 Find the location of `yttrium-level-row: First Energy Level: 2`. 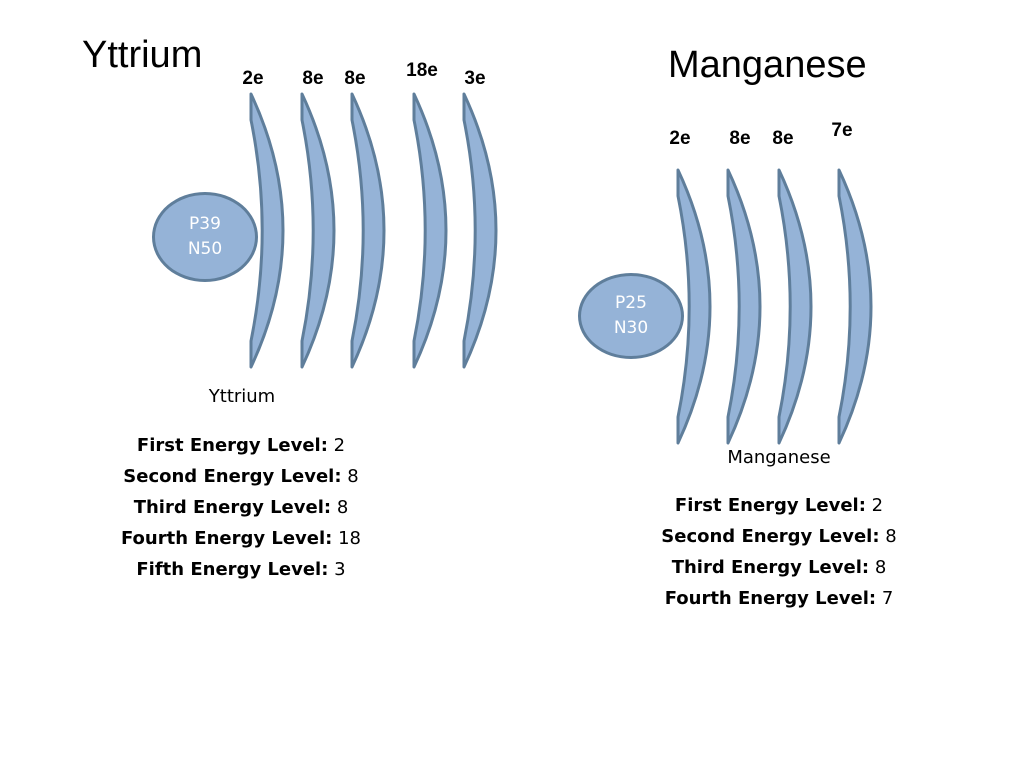

yttrium-level-row: First Energy Level: 2 is located at coordinates (241, 445).